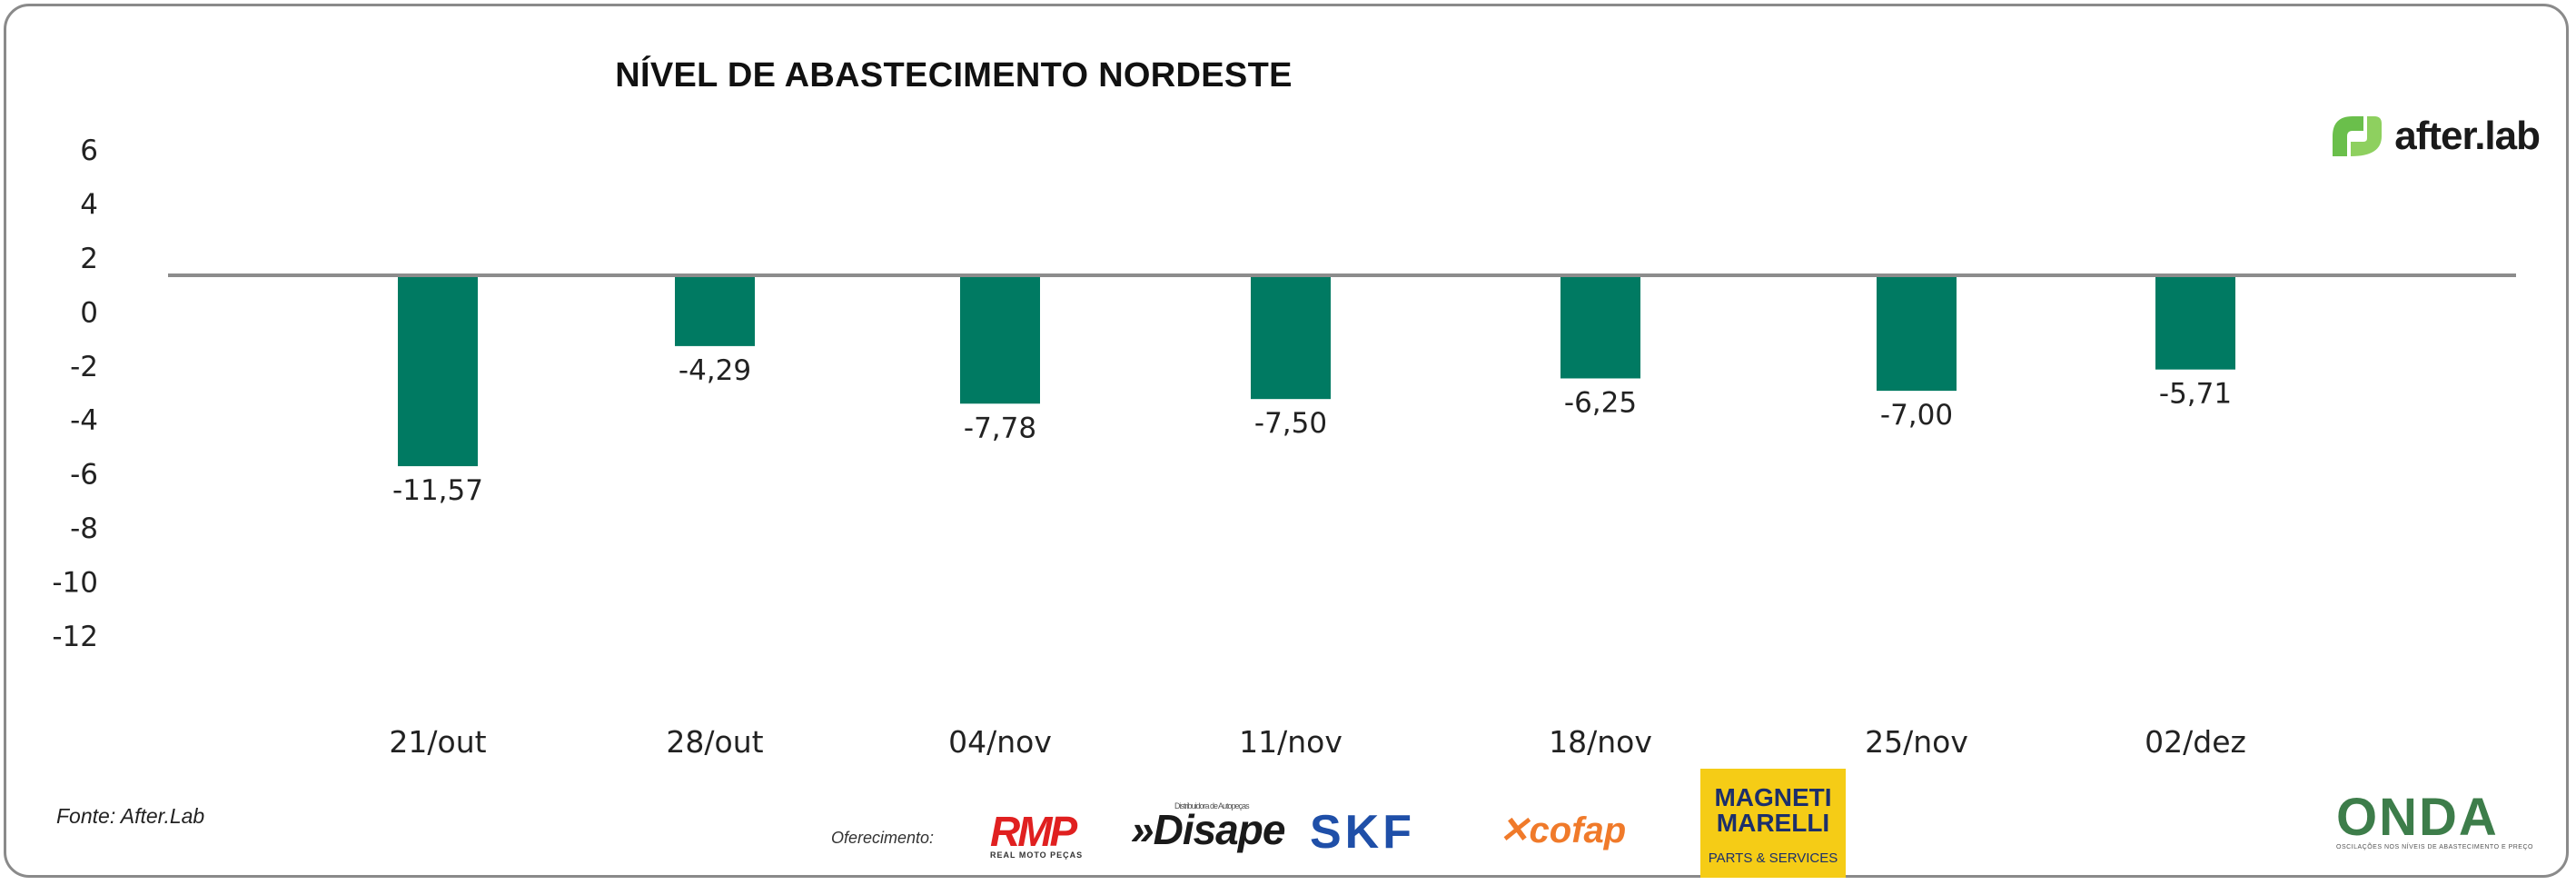  I want to click on source-note: Fonte: After.Lab, so click(130, 816).